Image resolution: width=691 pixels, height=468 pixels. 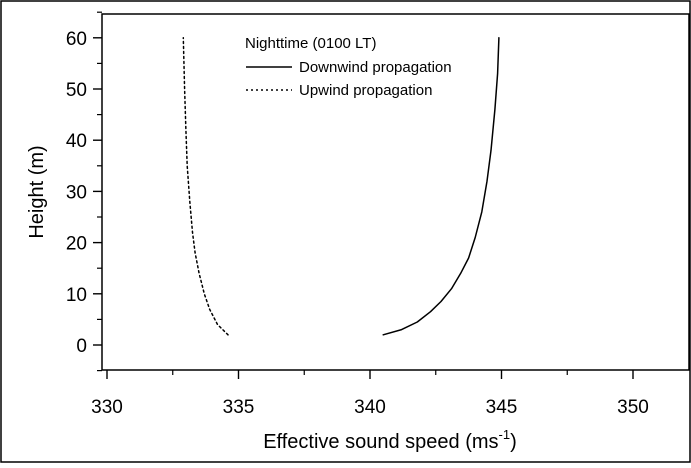 I want to click on x-axis-label-sup: -1, so click(x=505, y=434).